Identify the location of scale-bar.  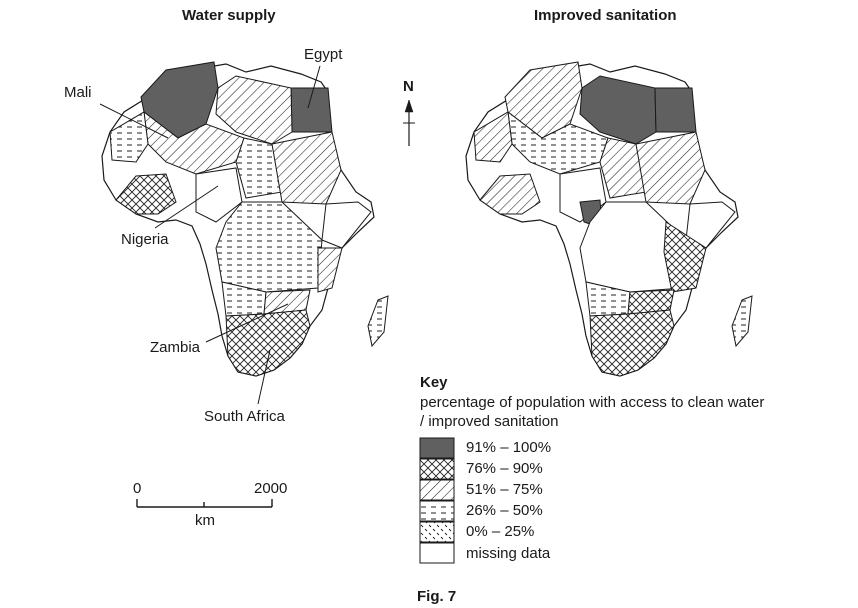
(204, 503).